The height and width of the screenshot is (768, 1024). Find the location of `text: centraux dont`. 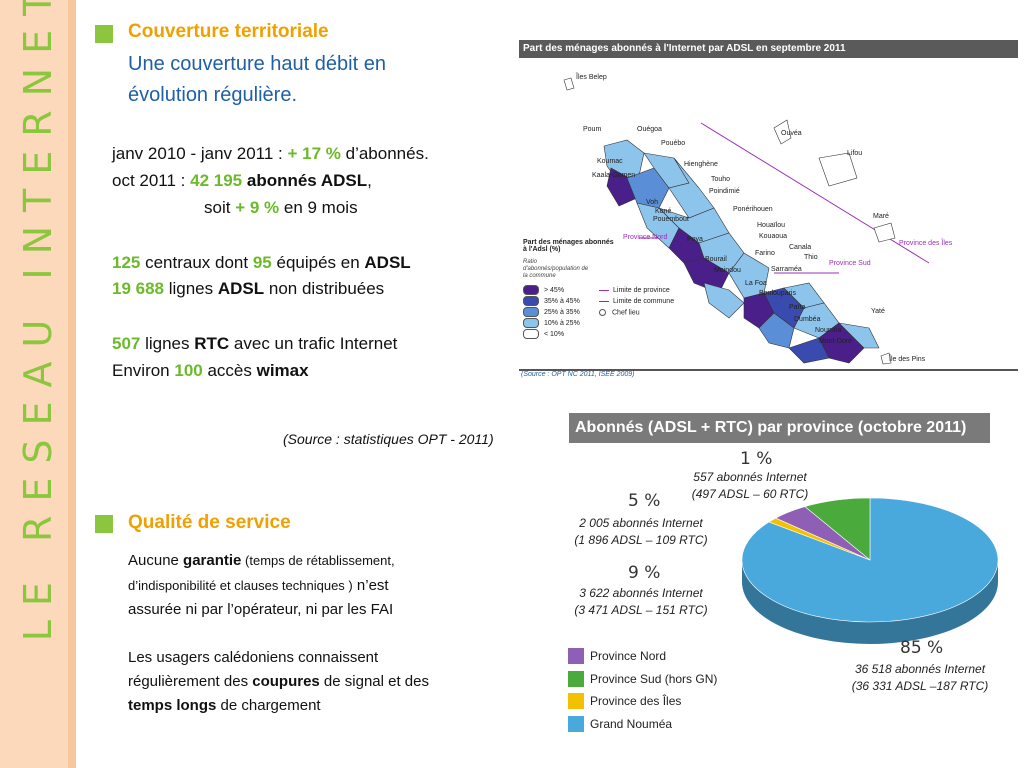

text: centraux dont is located at coordinates (196, 262).